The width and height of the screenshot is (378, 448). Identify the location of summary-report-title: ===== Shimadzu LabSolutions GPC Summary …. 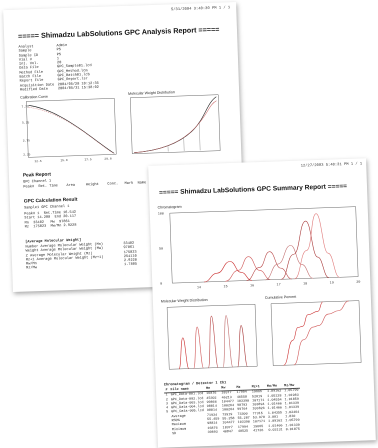
(253, 189).